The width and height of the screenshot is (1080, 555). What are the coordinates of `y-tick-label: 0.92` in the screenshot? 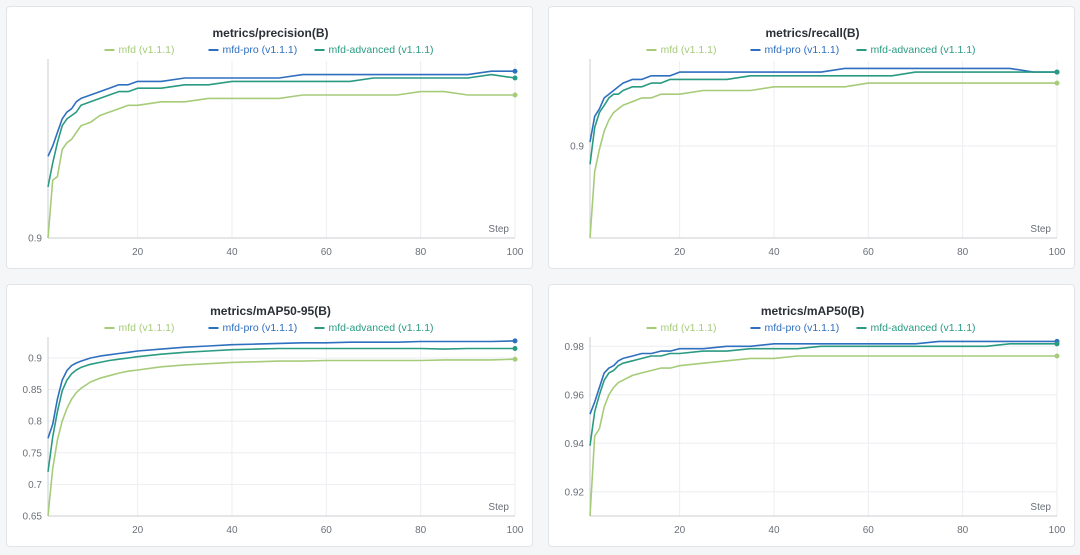 It's located at (575, 492).